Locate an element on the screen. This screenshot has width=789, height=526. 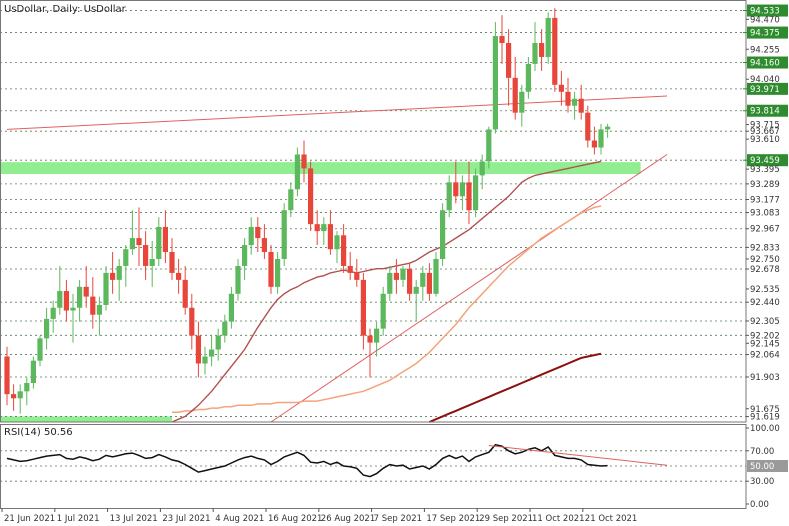
price-tick-label: 93.715 is located at coordinates (765, 126).